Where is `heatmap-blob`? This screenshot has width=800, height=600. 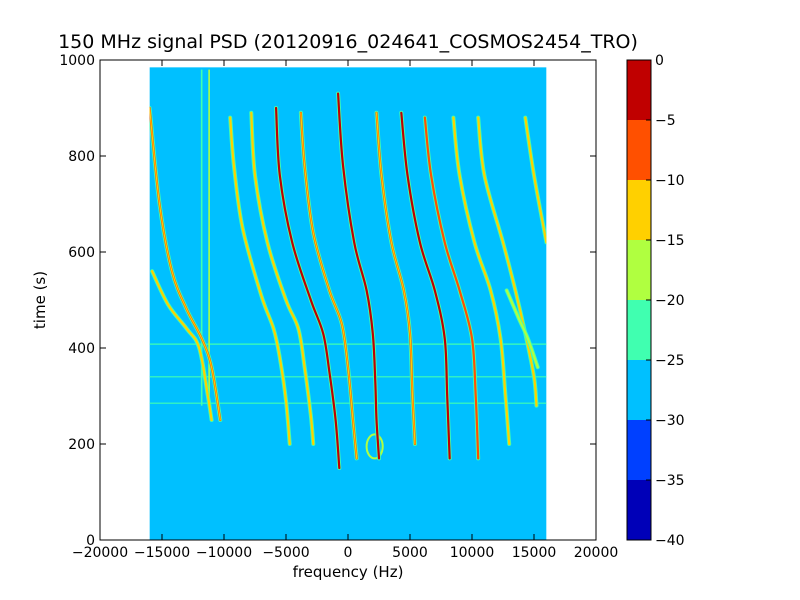
heatmap-blob is located at coordinates (374, 446).